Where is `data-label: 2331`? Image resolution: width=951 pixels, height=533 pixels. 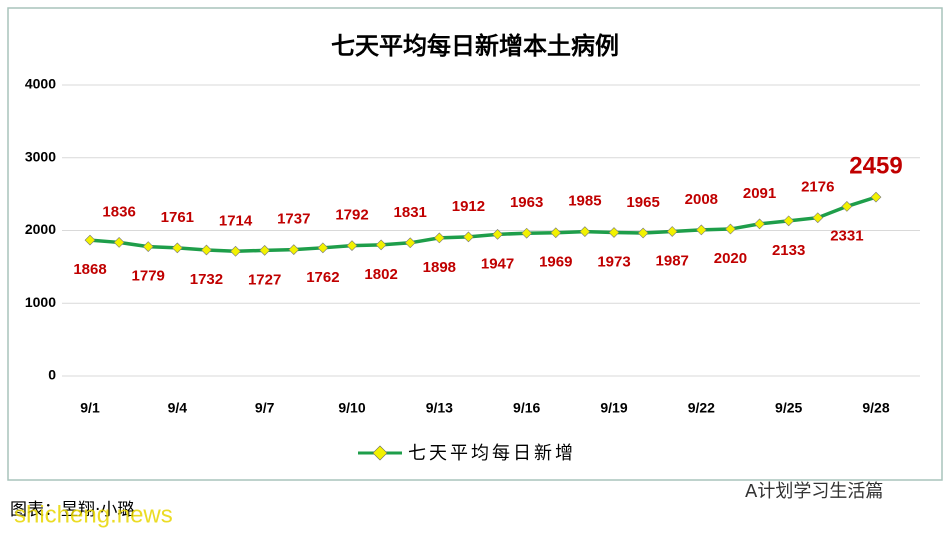 data-label: 2331 is located at coordinates (846, 235).